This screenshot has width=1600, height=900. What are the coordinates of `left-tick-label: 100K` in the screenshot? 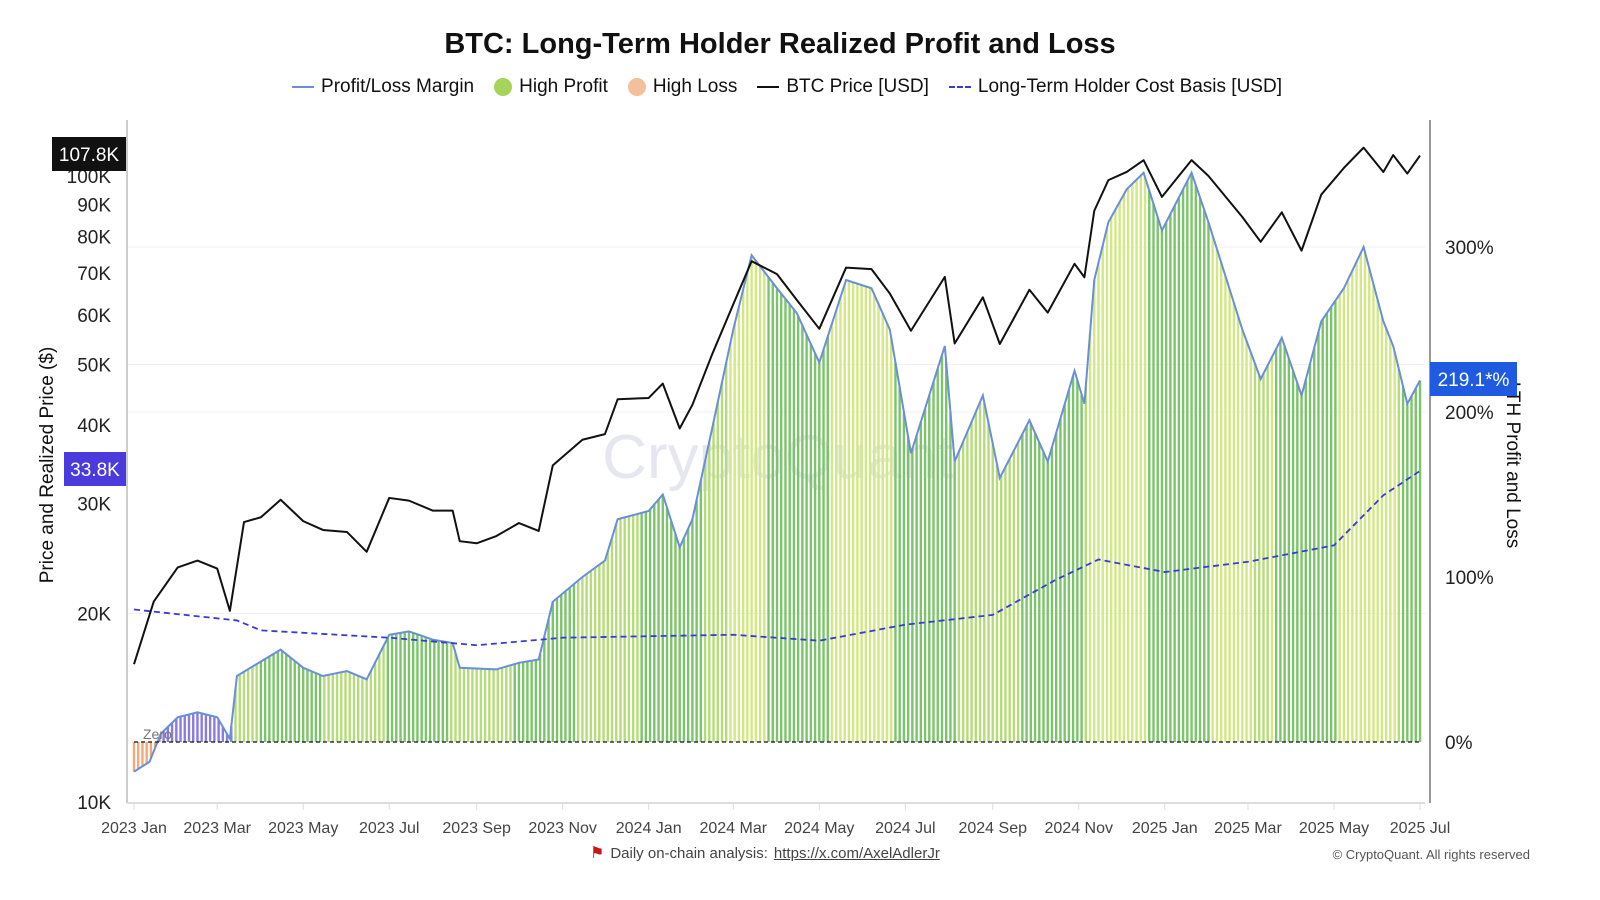 It's located at (89, 177).